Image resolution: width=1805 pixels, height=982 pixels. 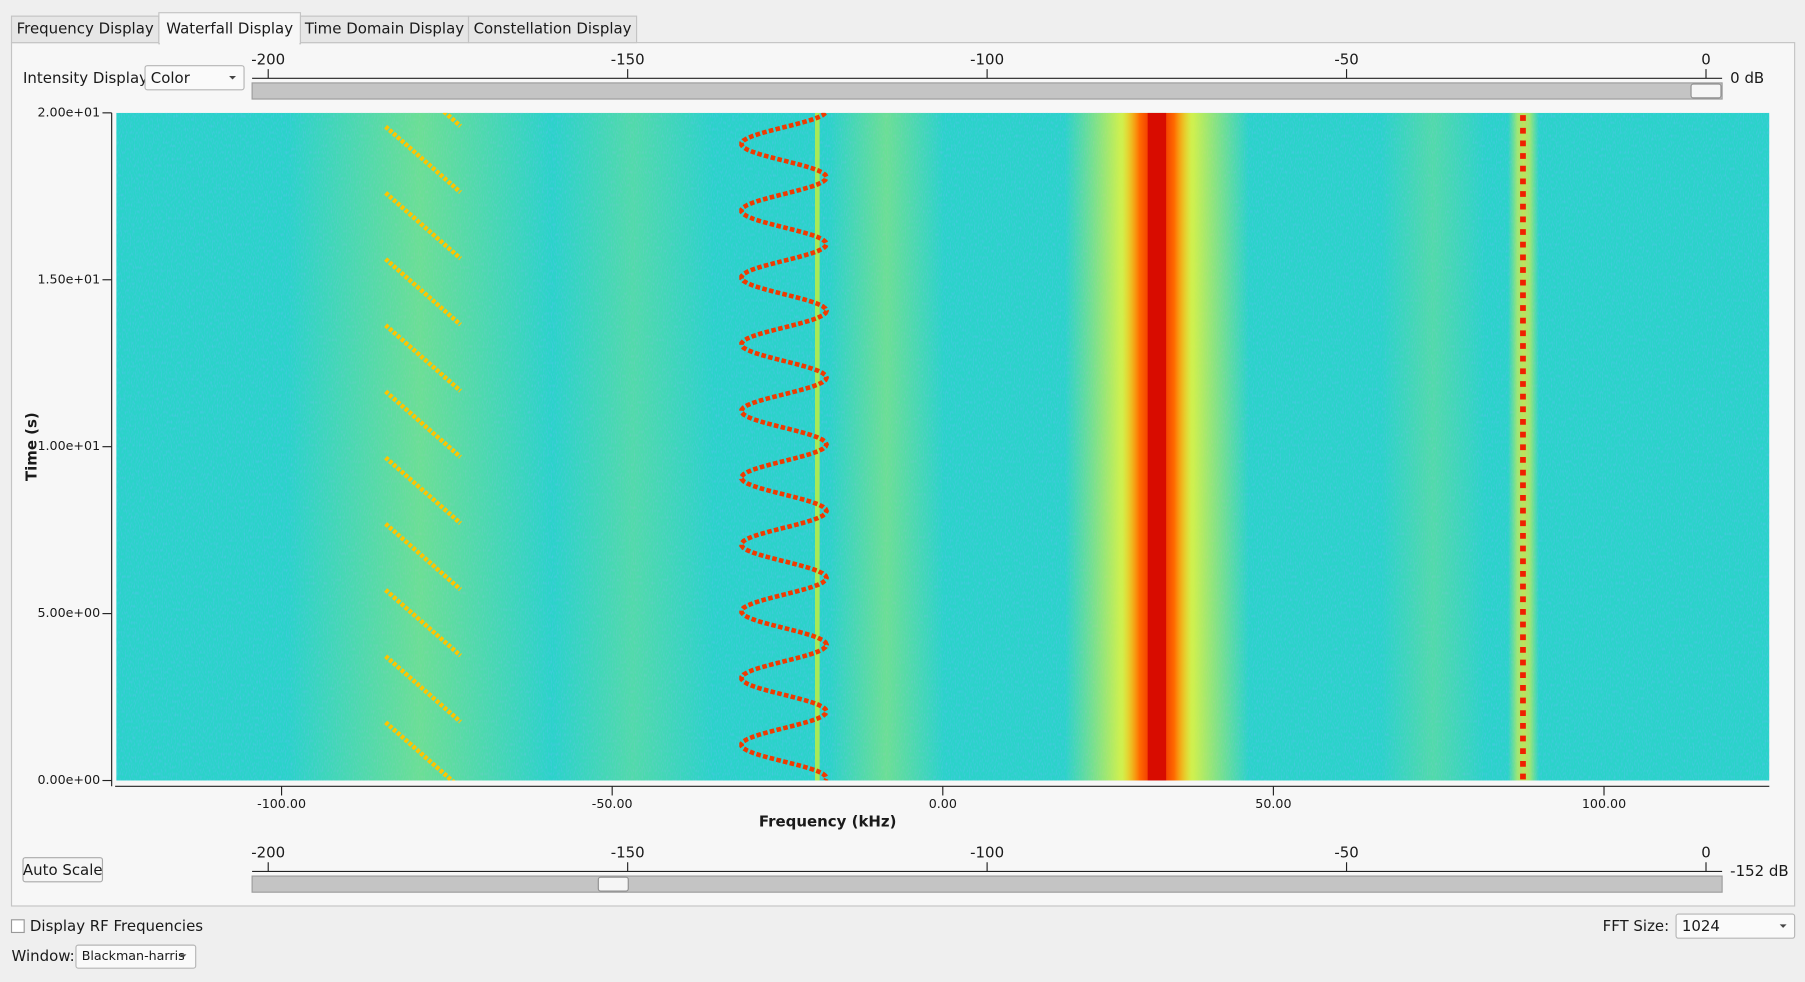 I want to click on rf-checkbox-label: Display RF Frequencies, so click(x=116, y=926).